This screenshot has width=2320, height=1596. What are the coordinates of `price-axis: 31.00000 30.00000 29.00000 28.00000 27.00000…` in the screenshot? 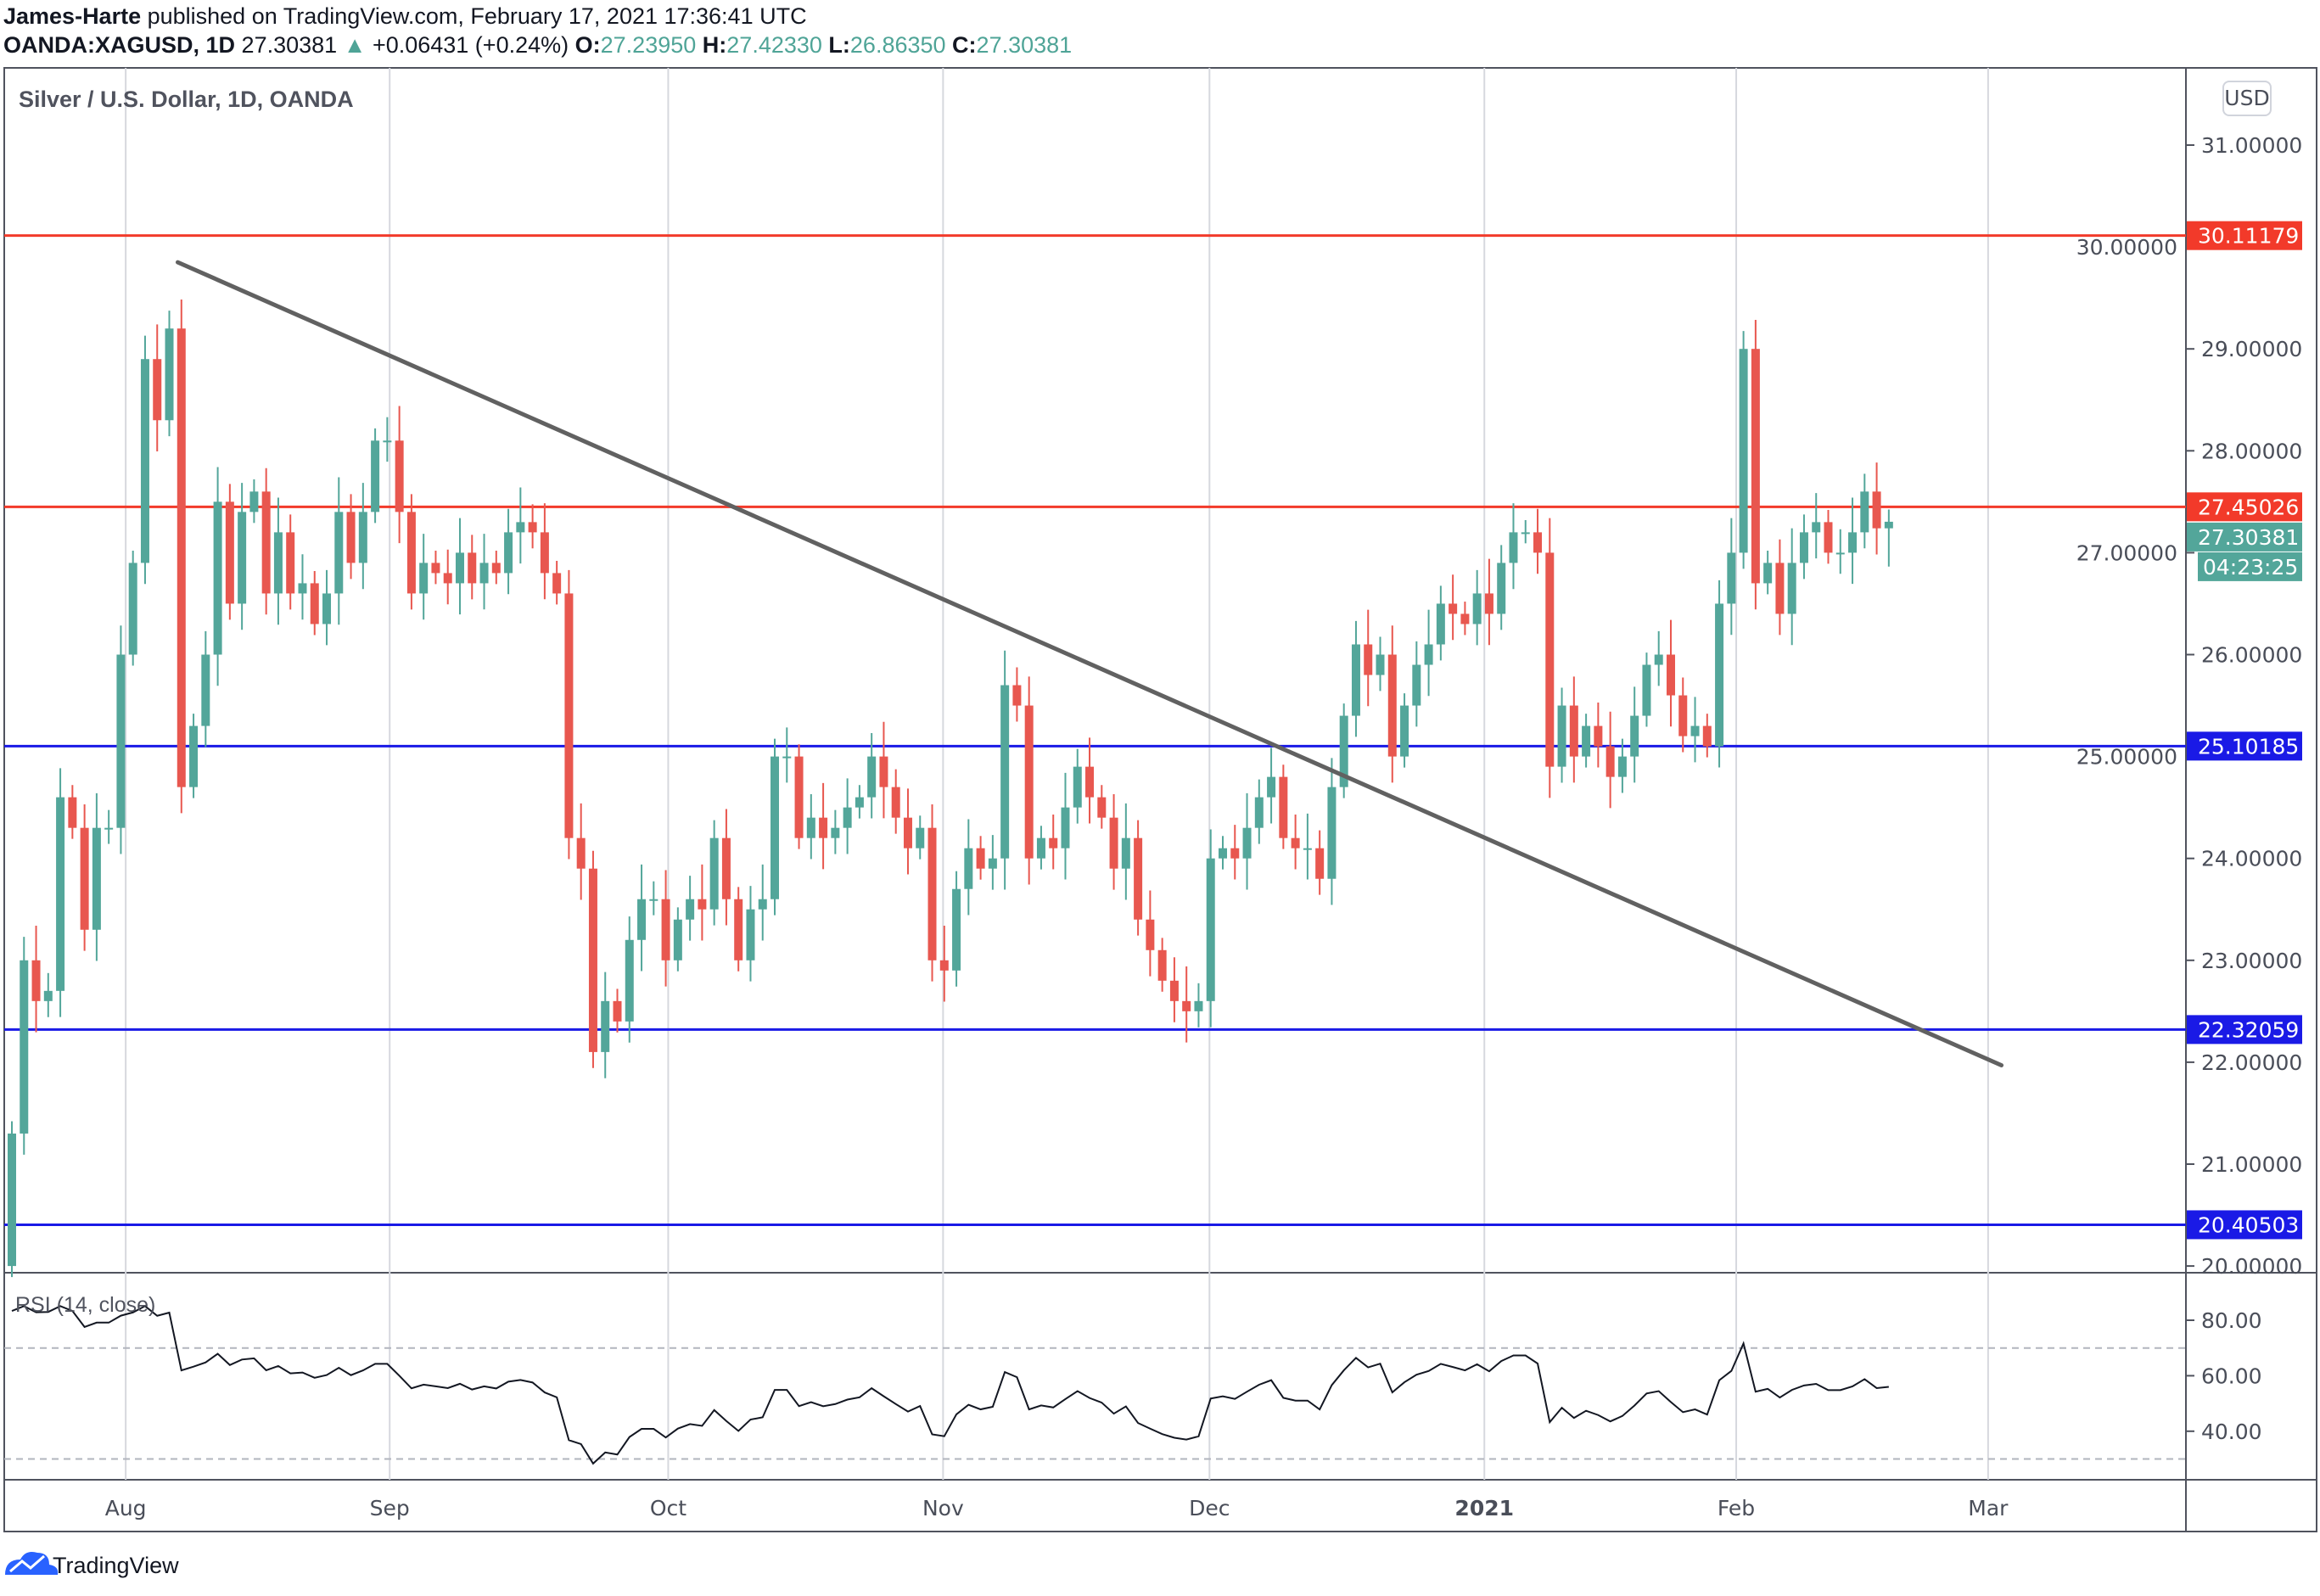 It's located at (2189, 706).